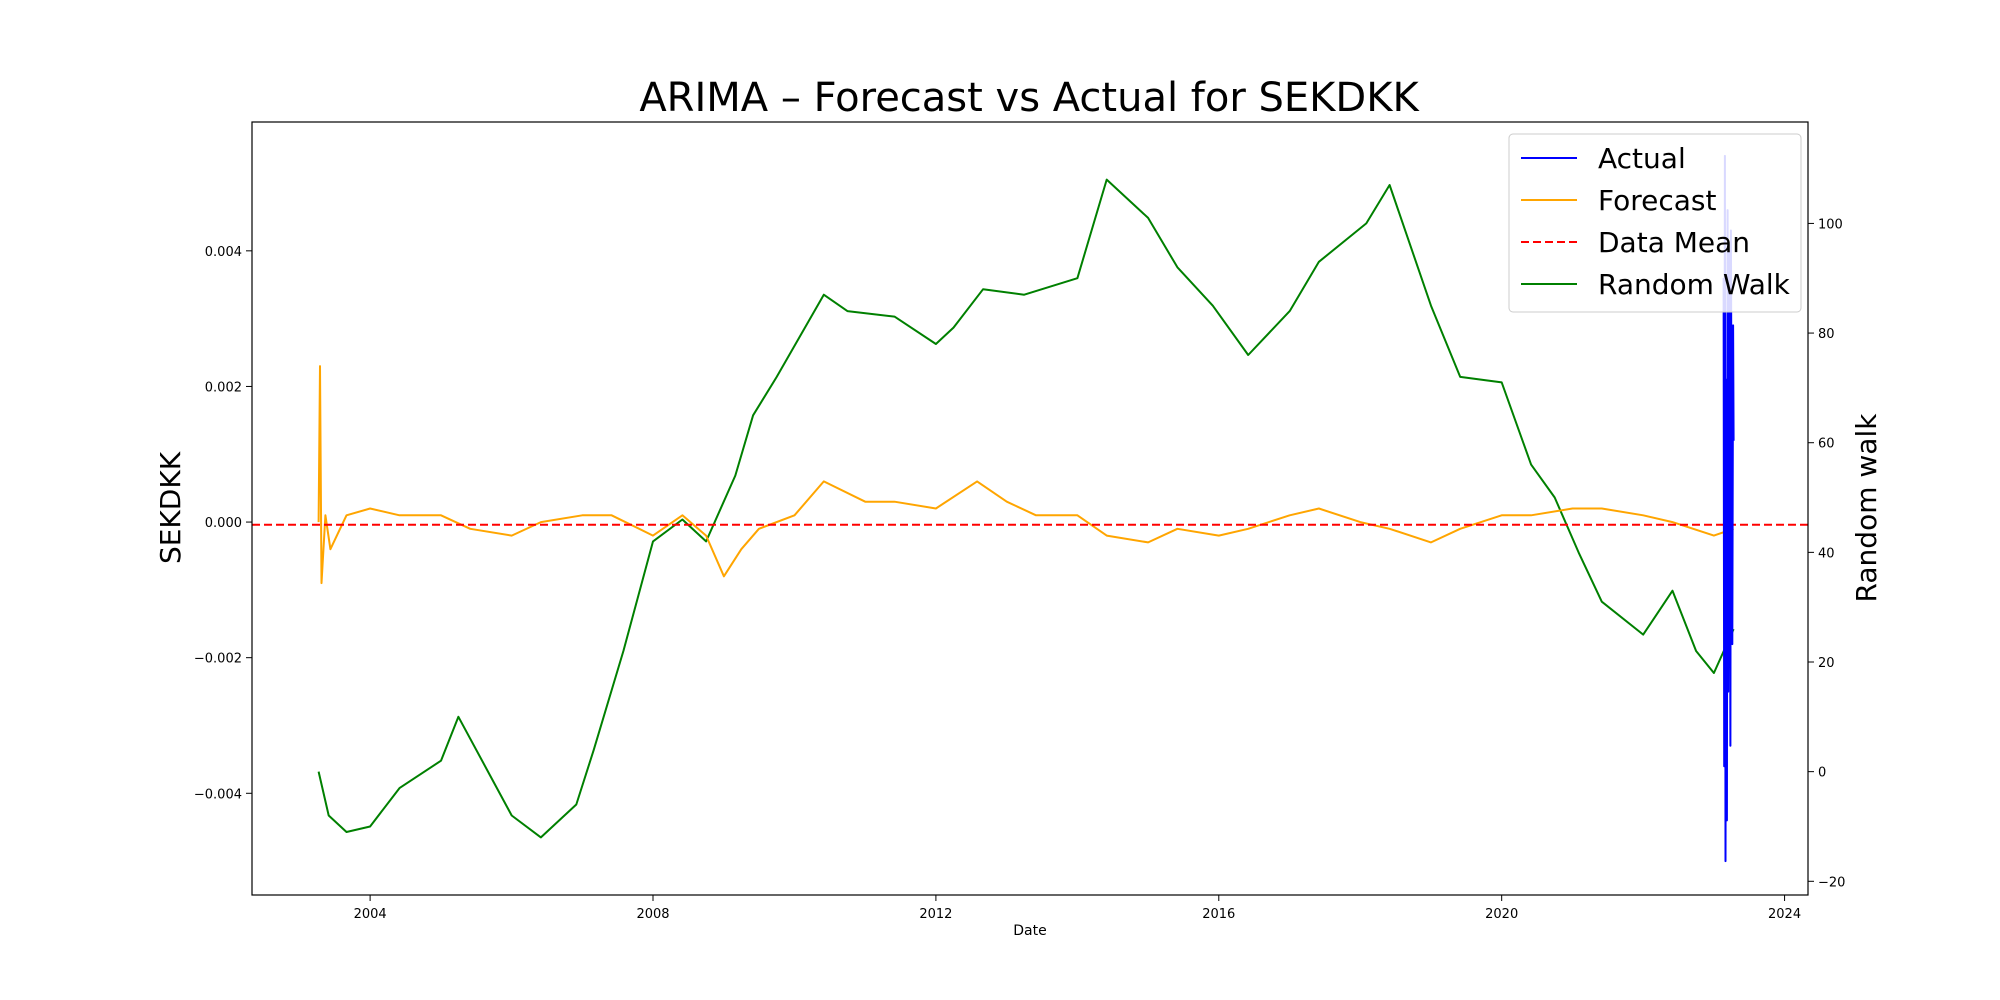  I want to click on actual-line, so click(1728, 508).